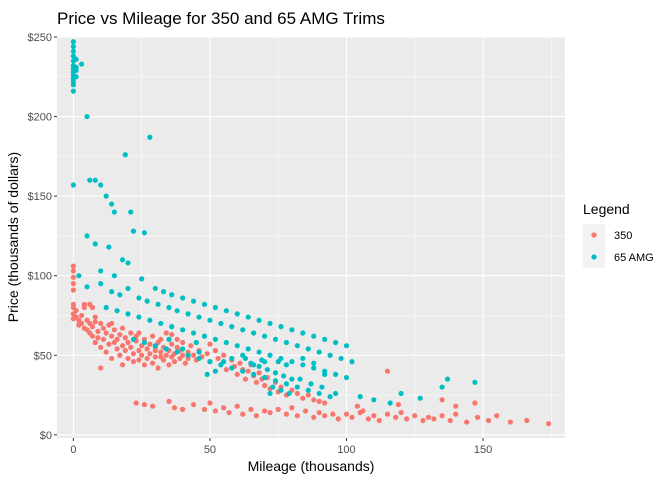 The width and height of the screenshot is (672, 480). Describe the element at coordinates (483, 450) in the screenshot. I see `x-tick-label: 150` at that location.